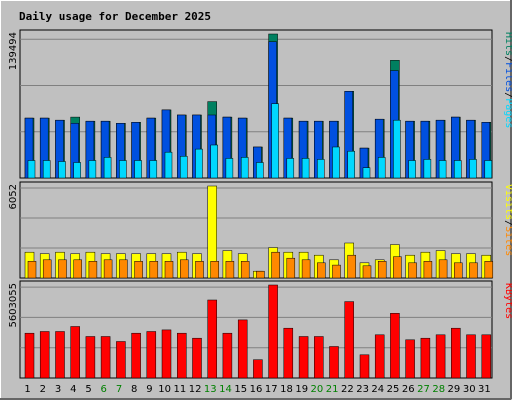  I want to click on x-tick-day-26: 26, so click(408, 389).